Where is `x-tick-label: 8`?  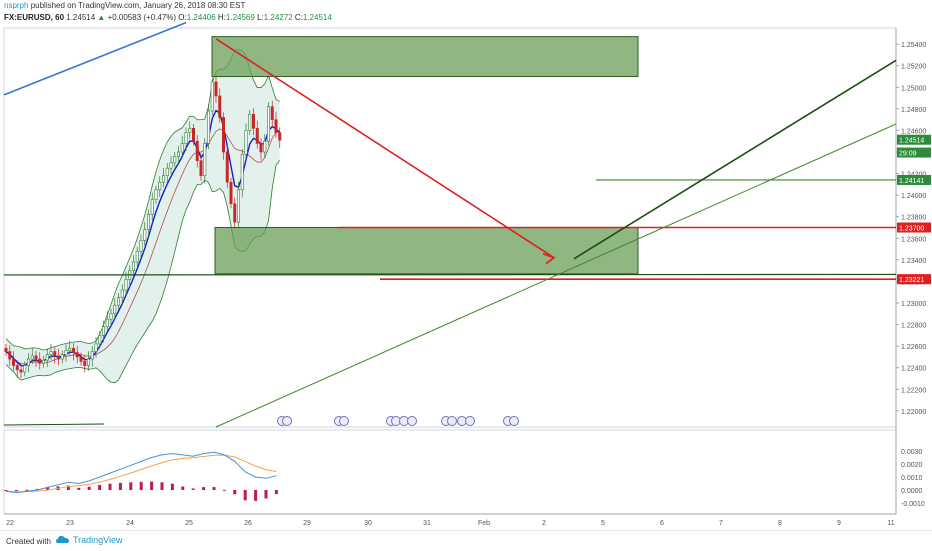 x-tick-label: 8 is located at coordinates (780, 523).